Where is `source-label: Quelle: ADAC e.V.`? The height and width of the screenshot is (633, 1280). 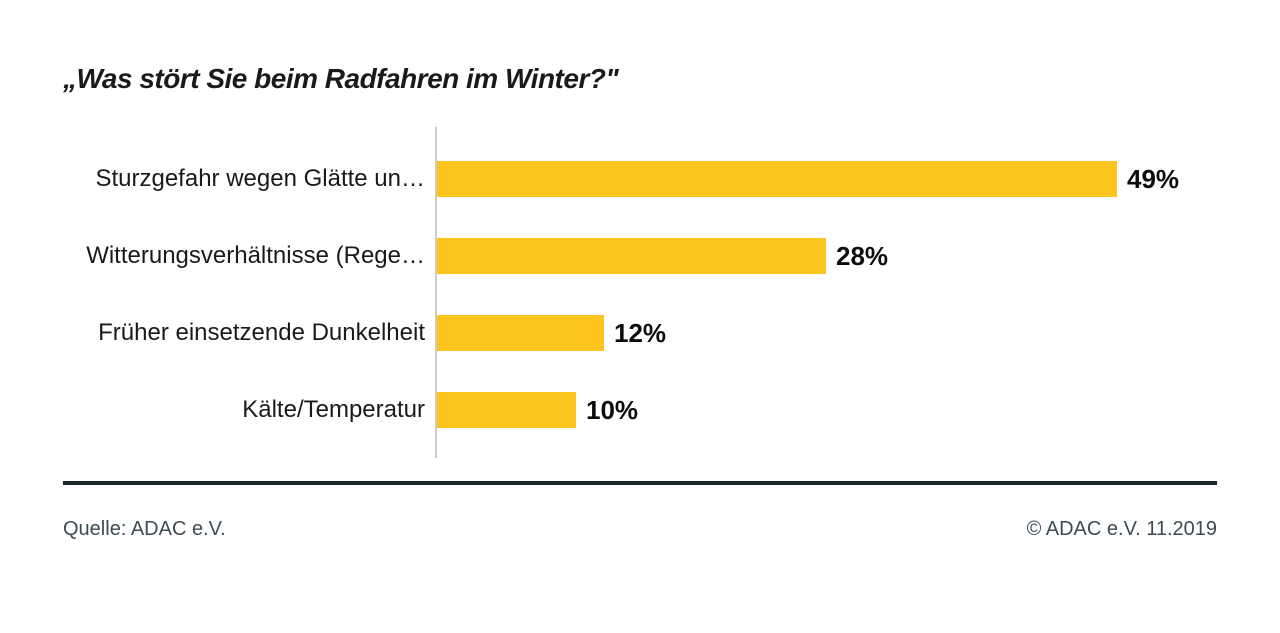 source-label: Quelle: ADAC e.V. is located at coordinates (144, 529).